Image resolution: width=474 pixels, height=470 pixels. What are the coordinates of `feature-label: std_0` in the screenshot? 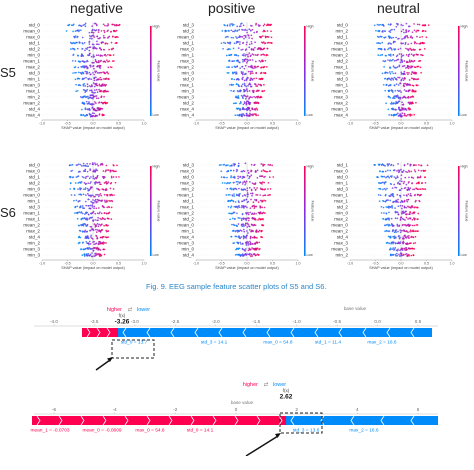 It's located at (35, 165).